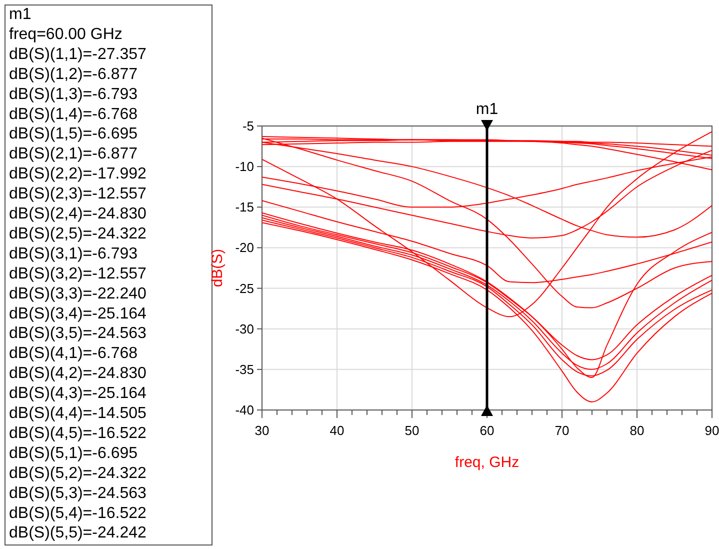 This screenshot has width=719, height=549. What do you see at coordinates (337, 430) in the screenshot?
I see `x-tick-label: 40` at bounding box center [337, 430].